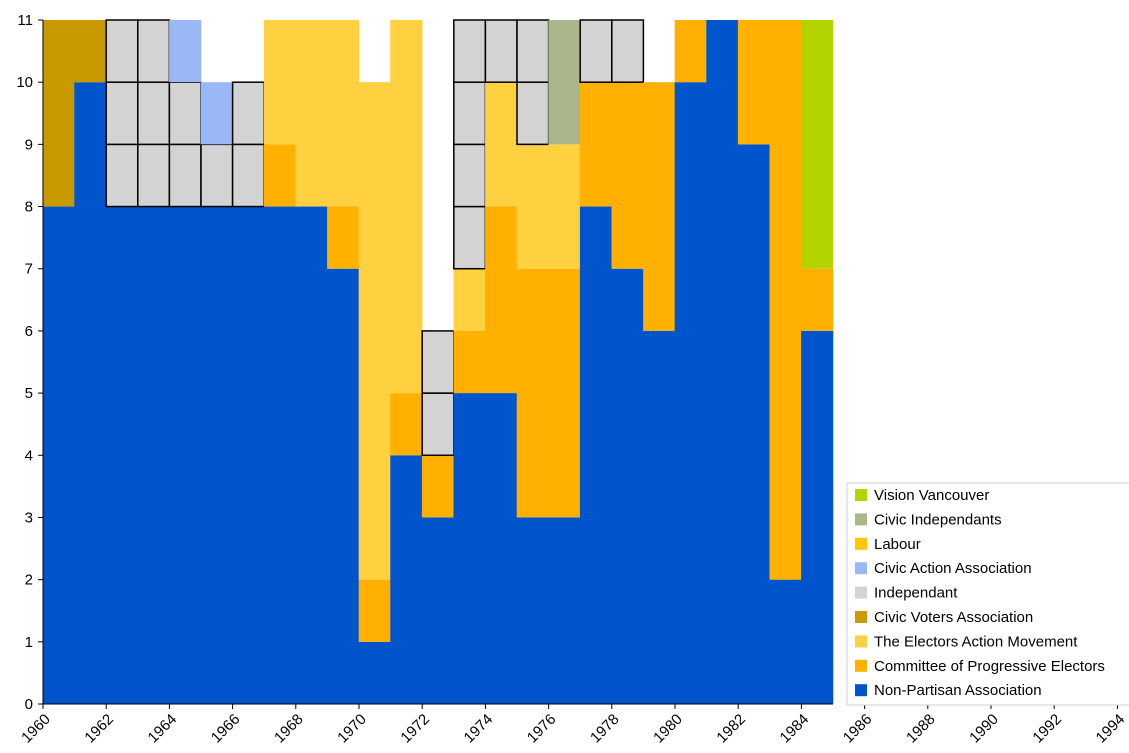 The width and height of the screenshot is (1129, 753). I want to click on x-tick-label: 1990, so click(984, 729).